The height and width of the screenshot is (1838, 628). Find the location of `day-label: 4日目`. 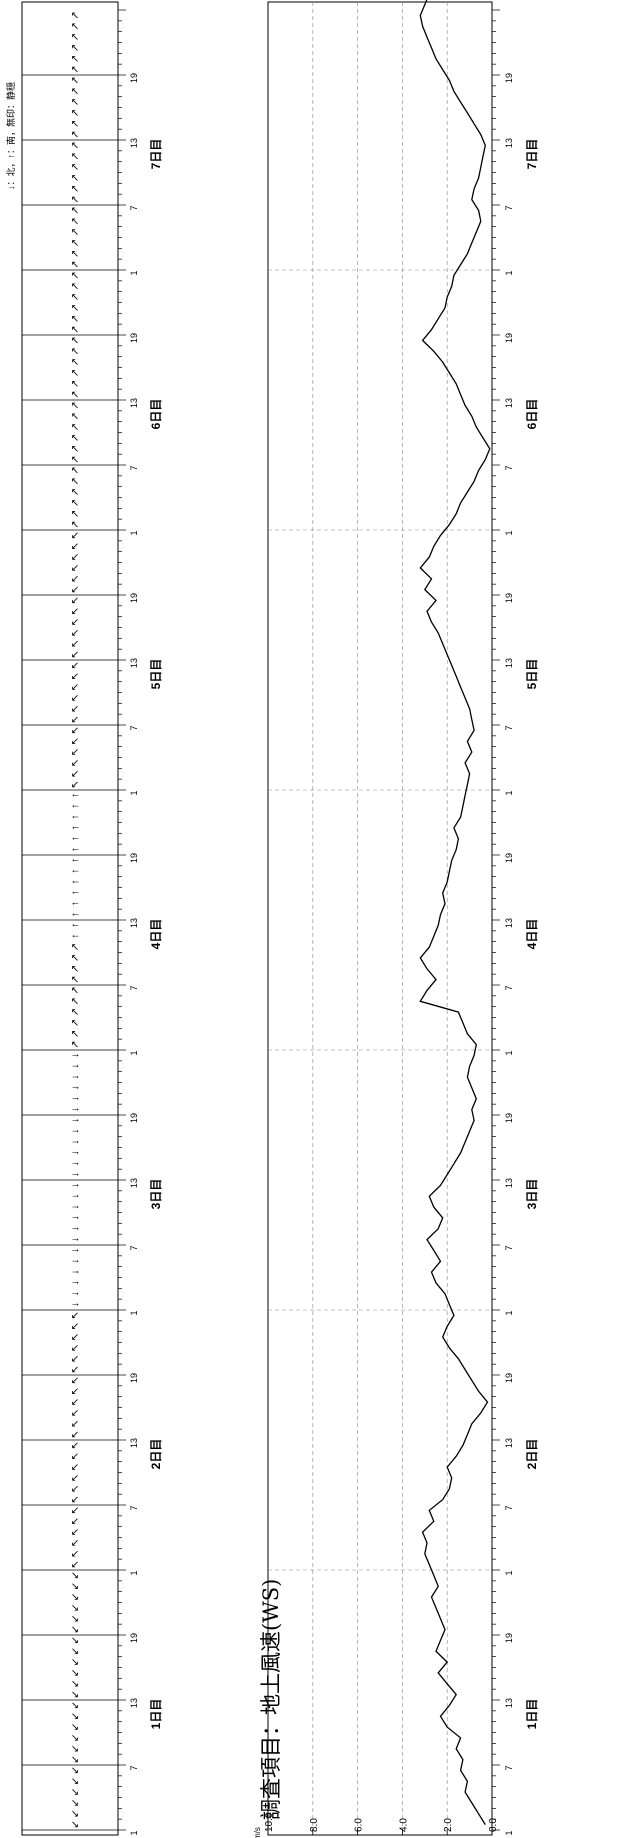

day-label: 4日目 is located at coordinates (156, 934).